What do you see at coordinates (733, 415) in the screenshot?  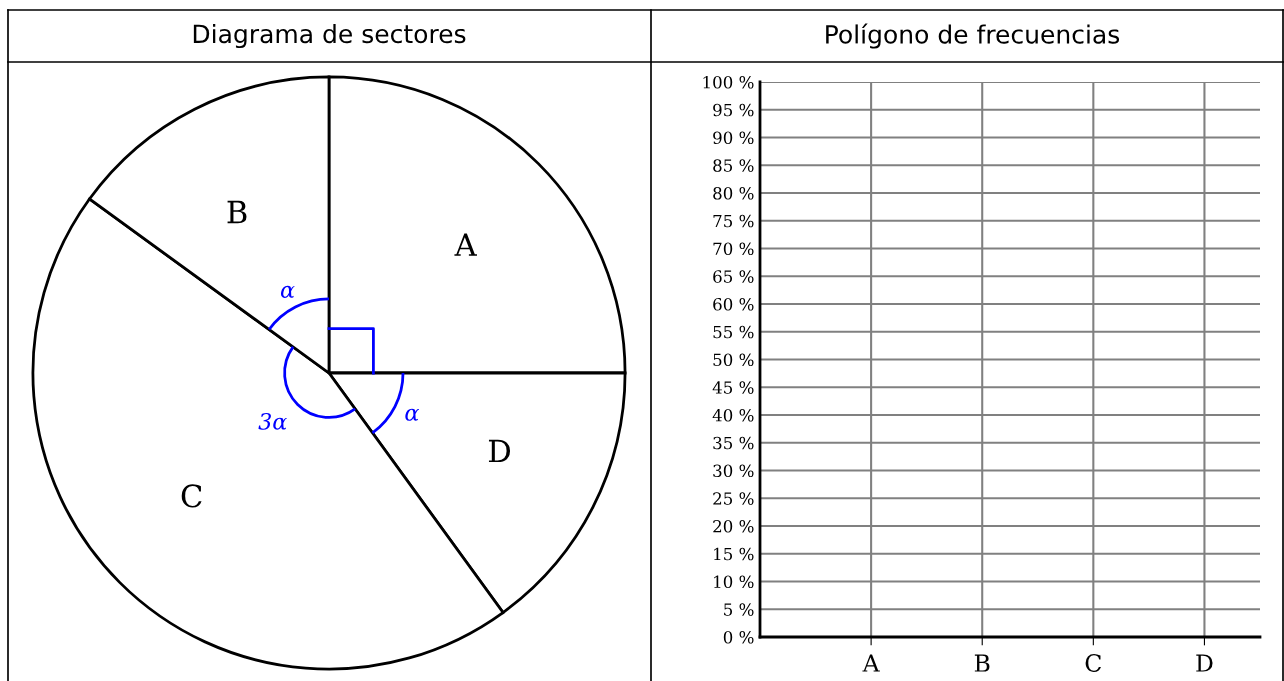 I see `y-tick-label: 40 %` at bounding box center [733, 415].